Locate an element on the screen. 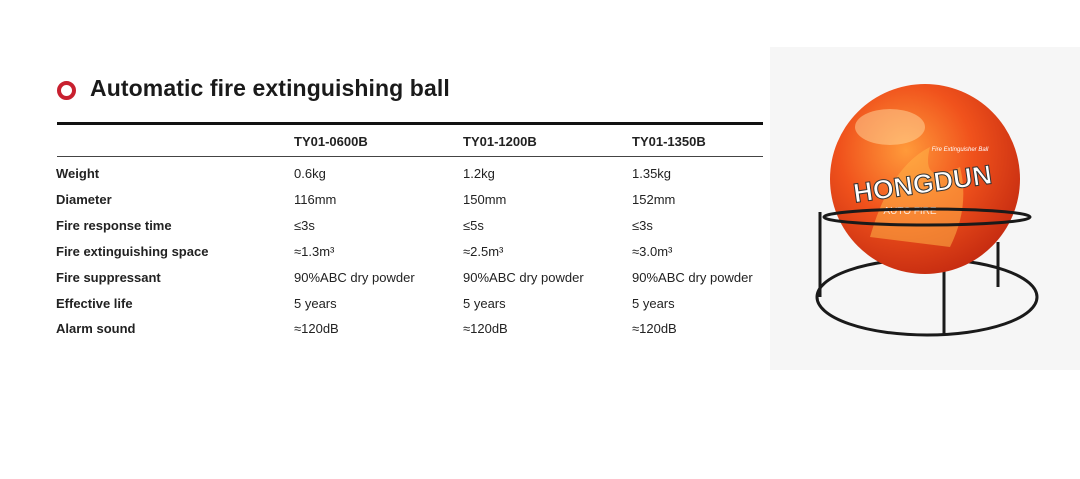 Image resolution: width=1080 pixels, height=479 pixels. flame-graphic is located at coordinates (917, 197).